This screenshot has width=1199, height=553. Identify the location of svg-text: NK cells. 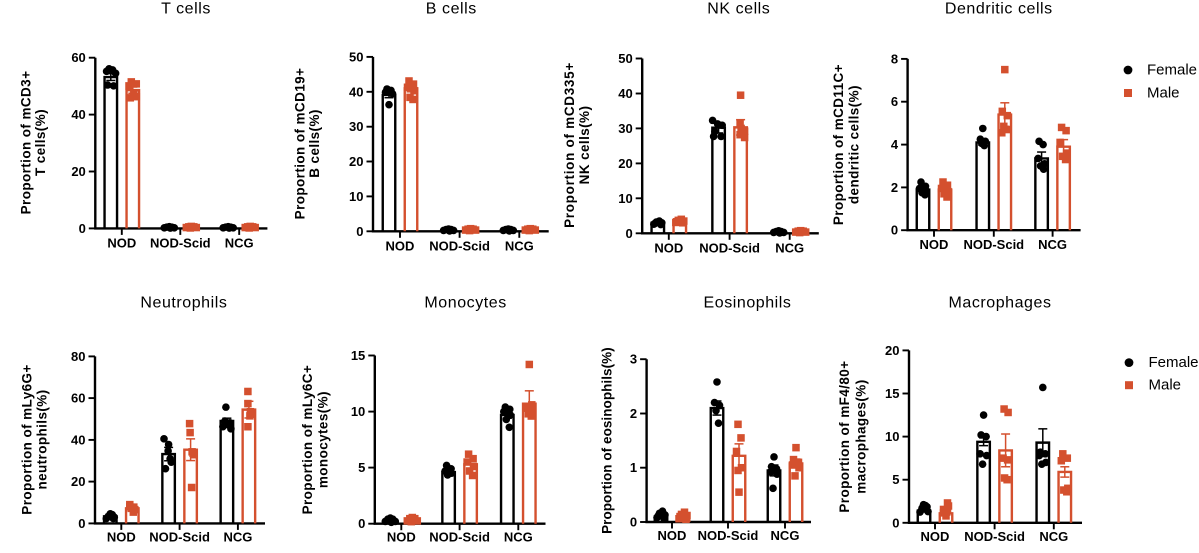
(738, 9).